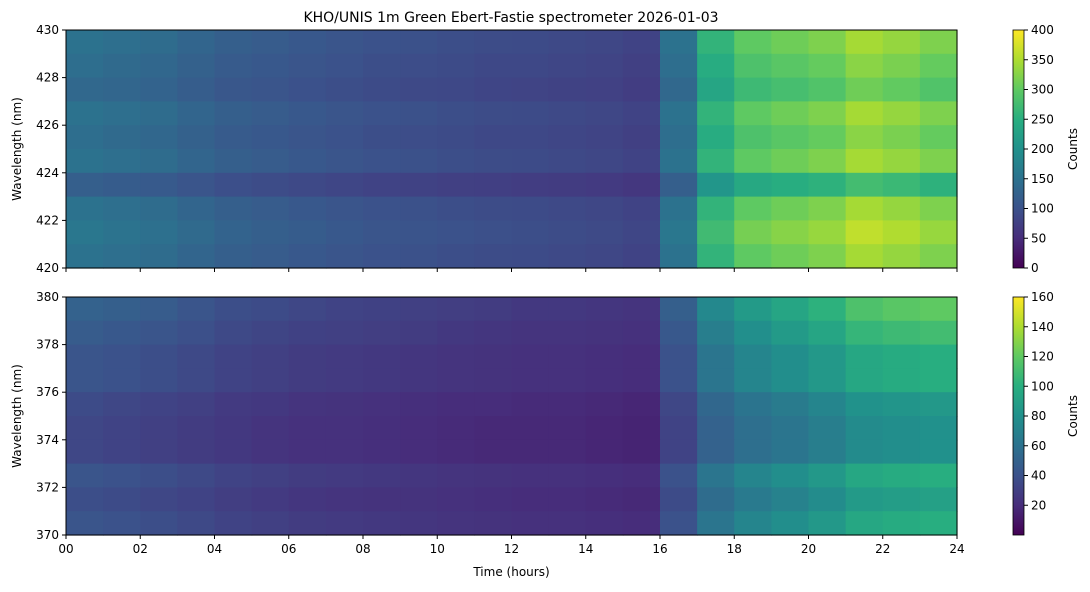 The height and width of the screenshot is (592, 1090). Describe the element at coordinates (1042, 90) in the screenshot. I see `colorbar-tick-label: 300` at that location.